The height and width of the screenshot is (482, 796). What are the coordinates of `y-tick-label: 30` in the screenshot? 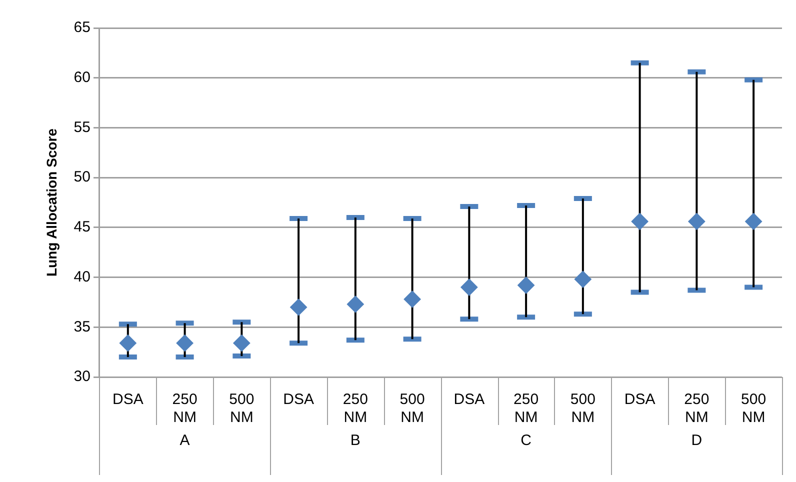 It's located at (82, 377).